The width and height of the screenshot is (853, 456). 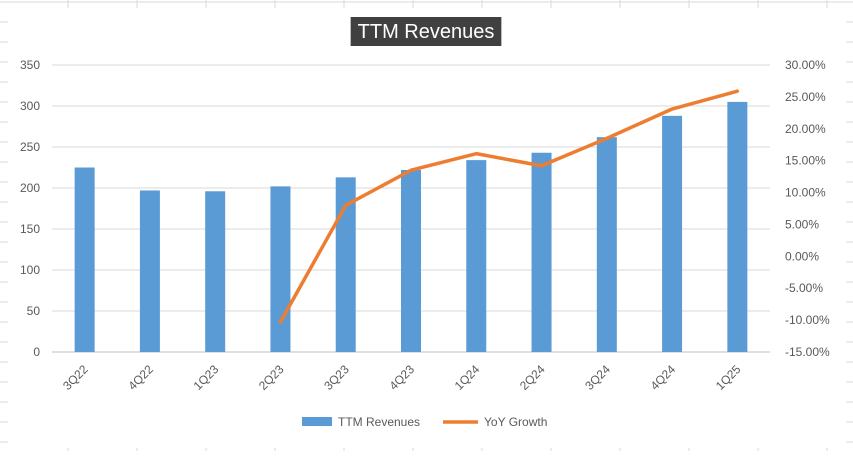 What do you see at coordinates (317, 421) in the screenshot?
I see `legend-swatch-ttm-revenues` at bounding box center [317, 421].